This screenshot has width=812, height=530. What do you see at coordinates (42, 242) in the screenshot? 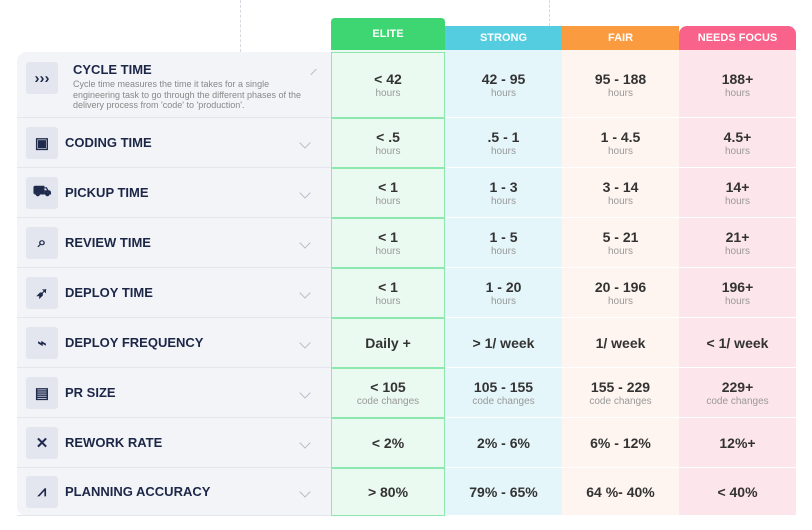
I see `review-search-icon: ⌕` at bounding box center [42, 242].